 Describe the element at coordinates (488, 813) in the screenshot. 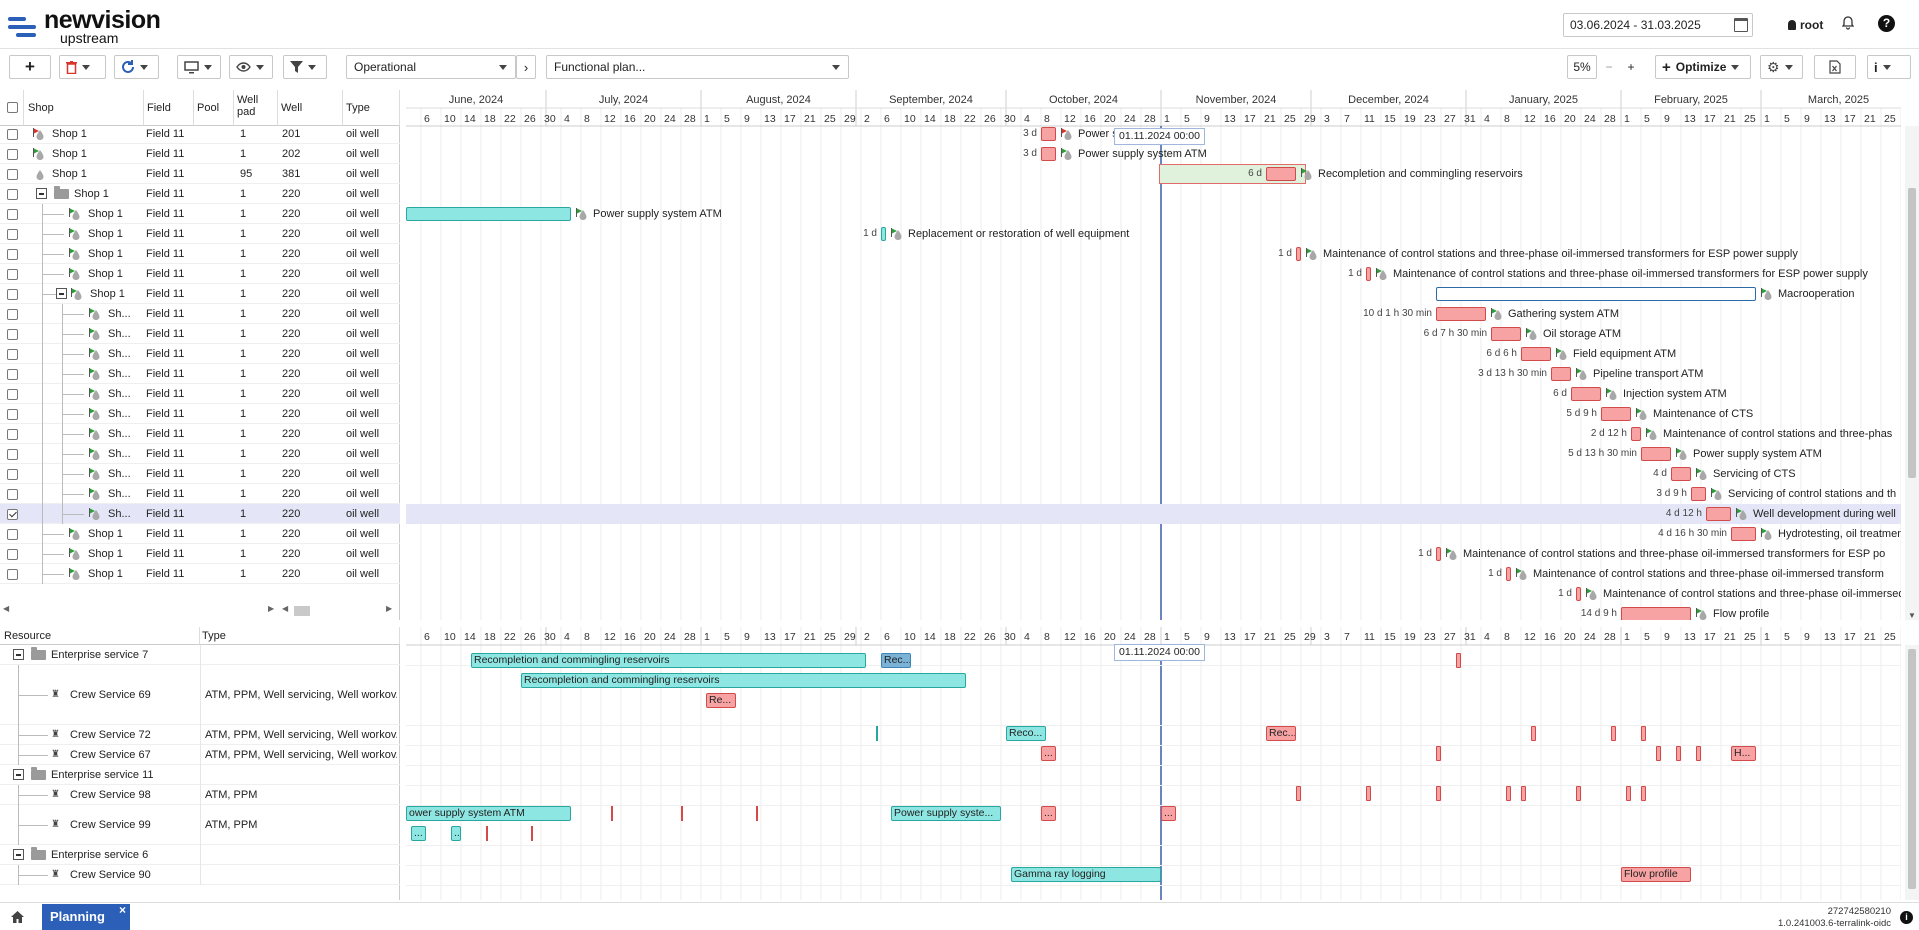

I see `resource-bar: ower supply system ATM` at that location.